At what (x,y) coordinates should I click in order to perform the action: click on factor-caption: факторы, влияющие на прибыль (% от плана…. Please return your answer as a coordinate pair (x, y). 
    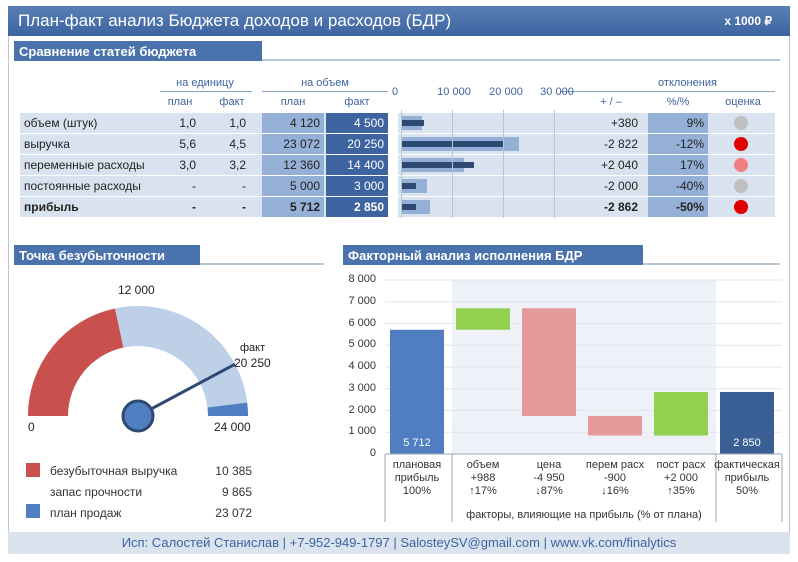
    Looking at the image, I should click on (584, 515).